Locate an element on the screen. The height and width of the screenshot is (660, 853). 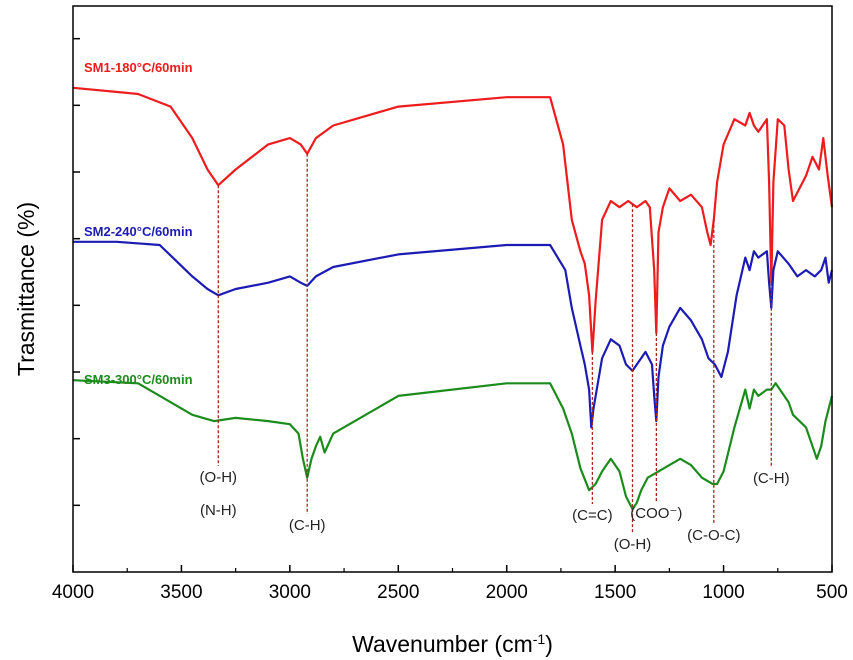
annotation-label: (C=C) is located at coordinates (592, 515).